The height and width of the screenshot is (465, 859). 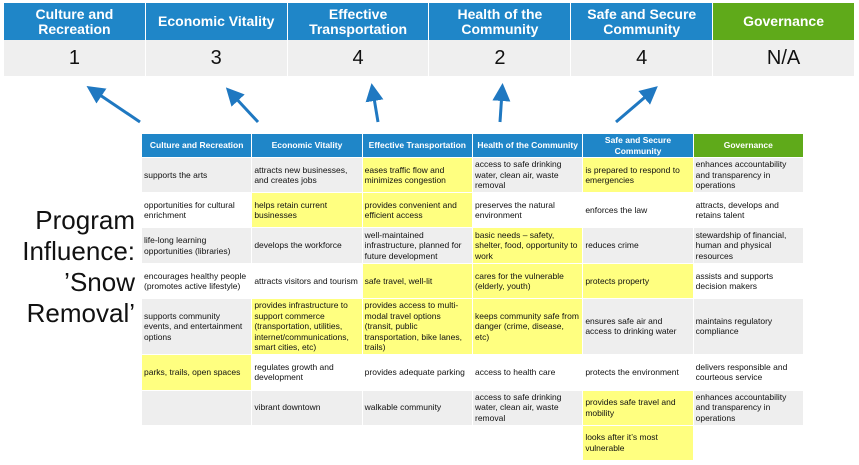 What do you see at coordinates (527, 145) in the screenshot?
I see `column-header: Health of the Community` at bounding box center [527, 145].